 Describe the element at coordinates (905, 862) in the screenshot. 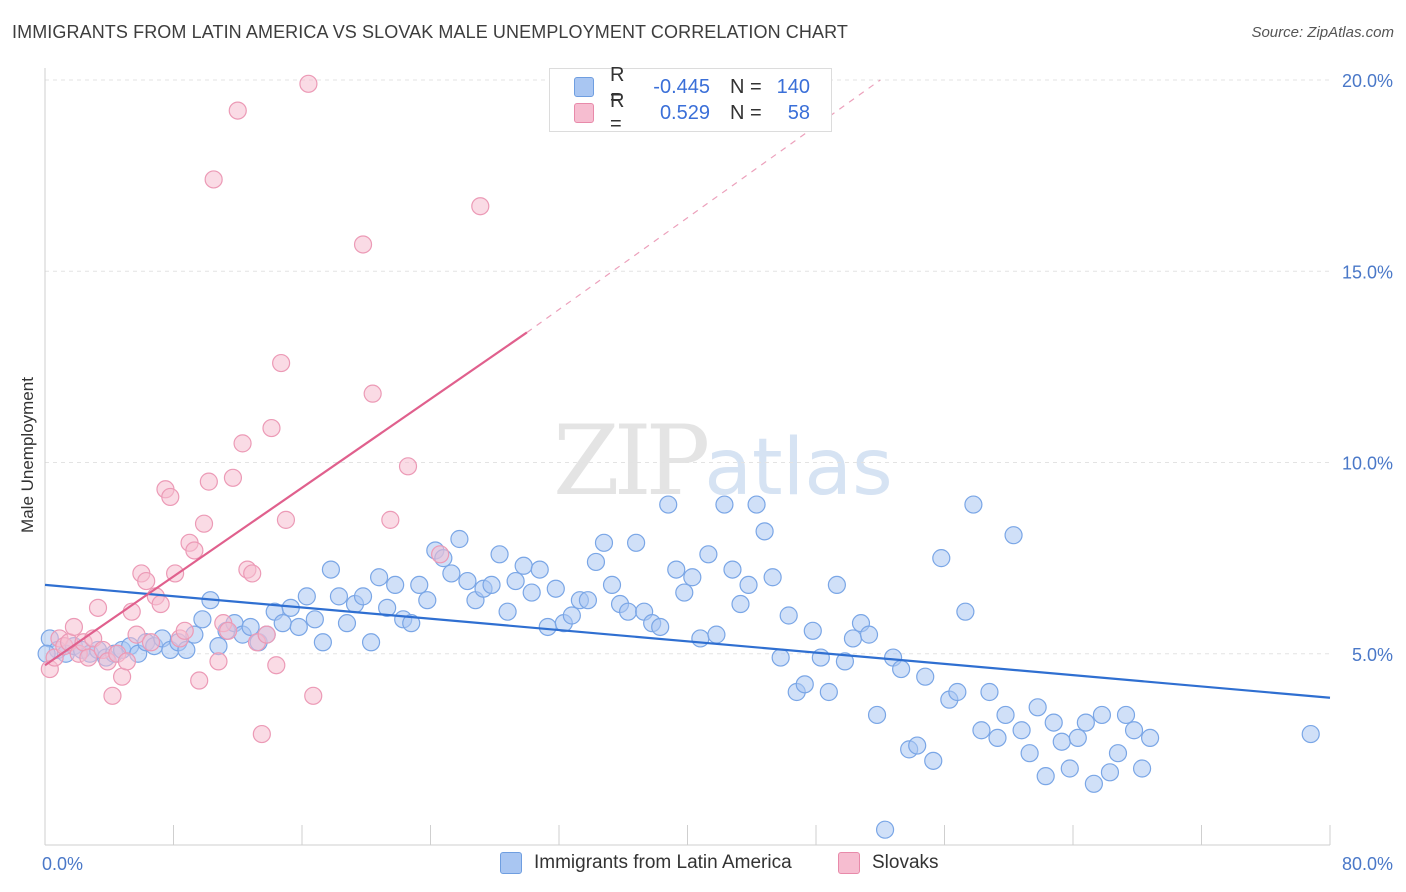

I see `legend-label-slovaks: Slovaks` at that location.